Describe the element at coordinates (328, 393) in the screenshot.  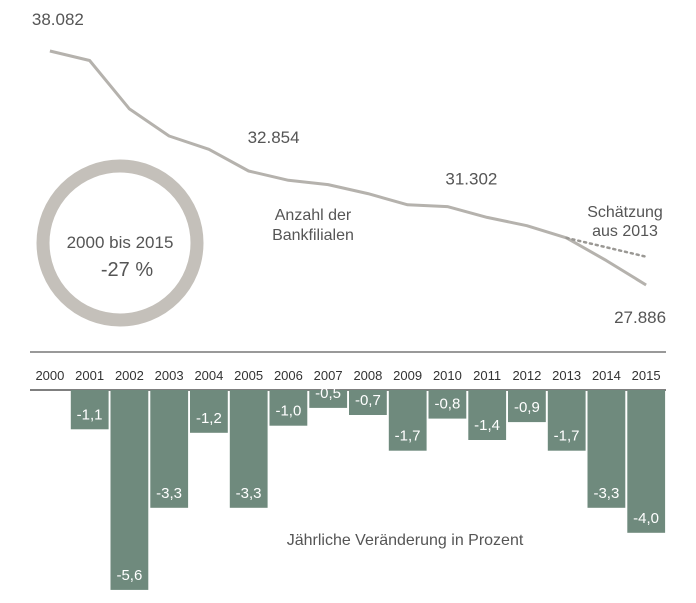
I see `bar-value-label: -0,5` at that location.